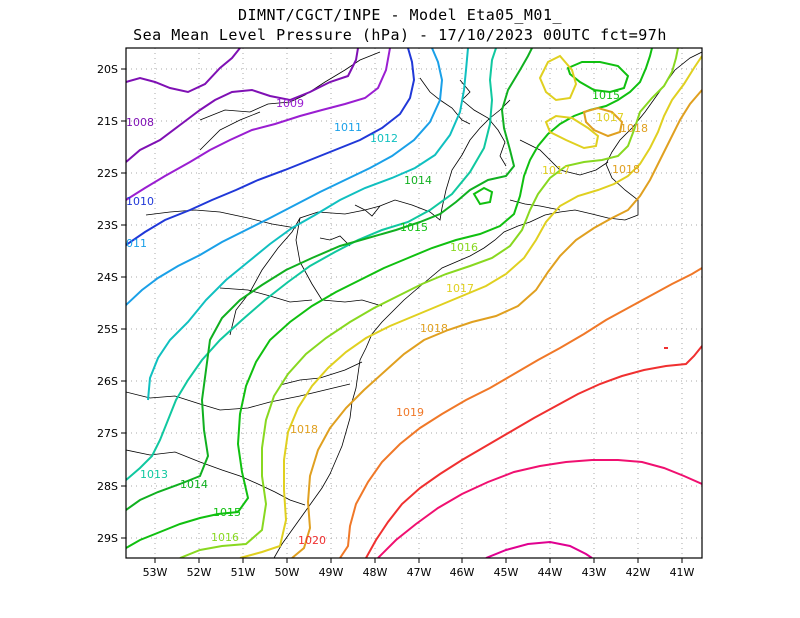  Describe the element at coordinates (400, 15) in the screenshot. I see `map-title-line1: DIMNT/CGCT/INPE - Model Eta05_M01_` at that location.